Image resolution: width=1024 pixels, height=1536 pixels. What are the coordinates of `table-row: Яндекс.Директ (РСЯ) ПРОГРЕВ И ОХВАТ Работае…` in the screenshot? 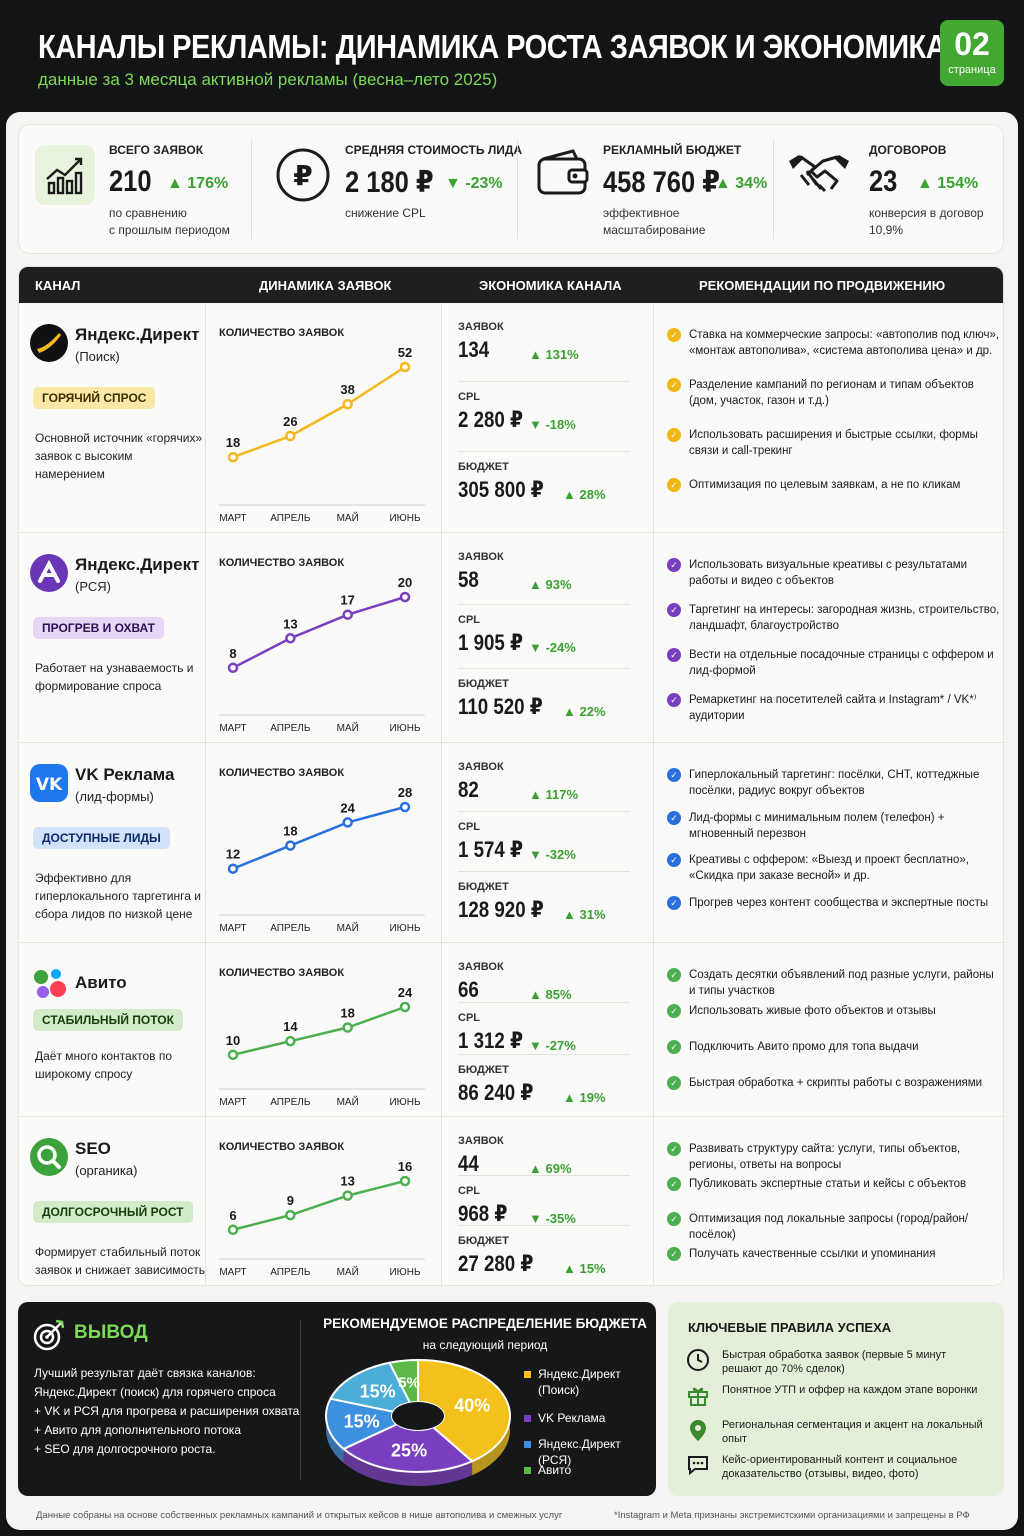 It's located at (511, 638).